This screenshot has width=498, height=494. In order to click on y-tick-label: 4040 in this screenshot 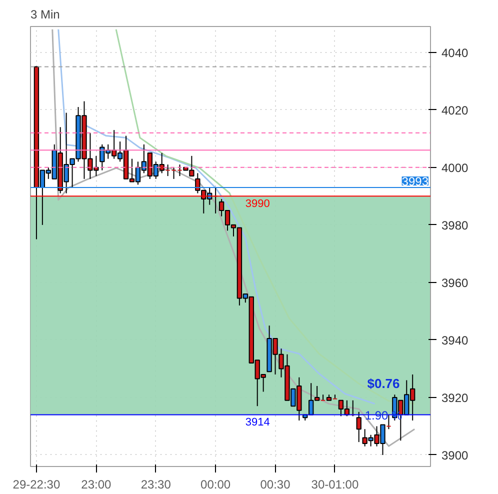, I will do `click(455, 53)`.